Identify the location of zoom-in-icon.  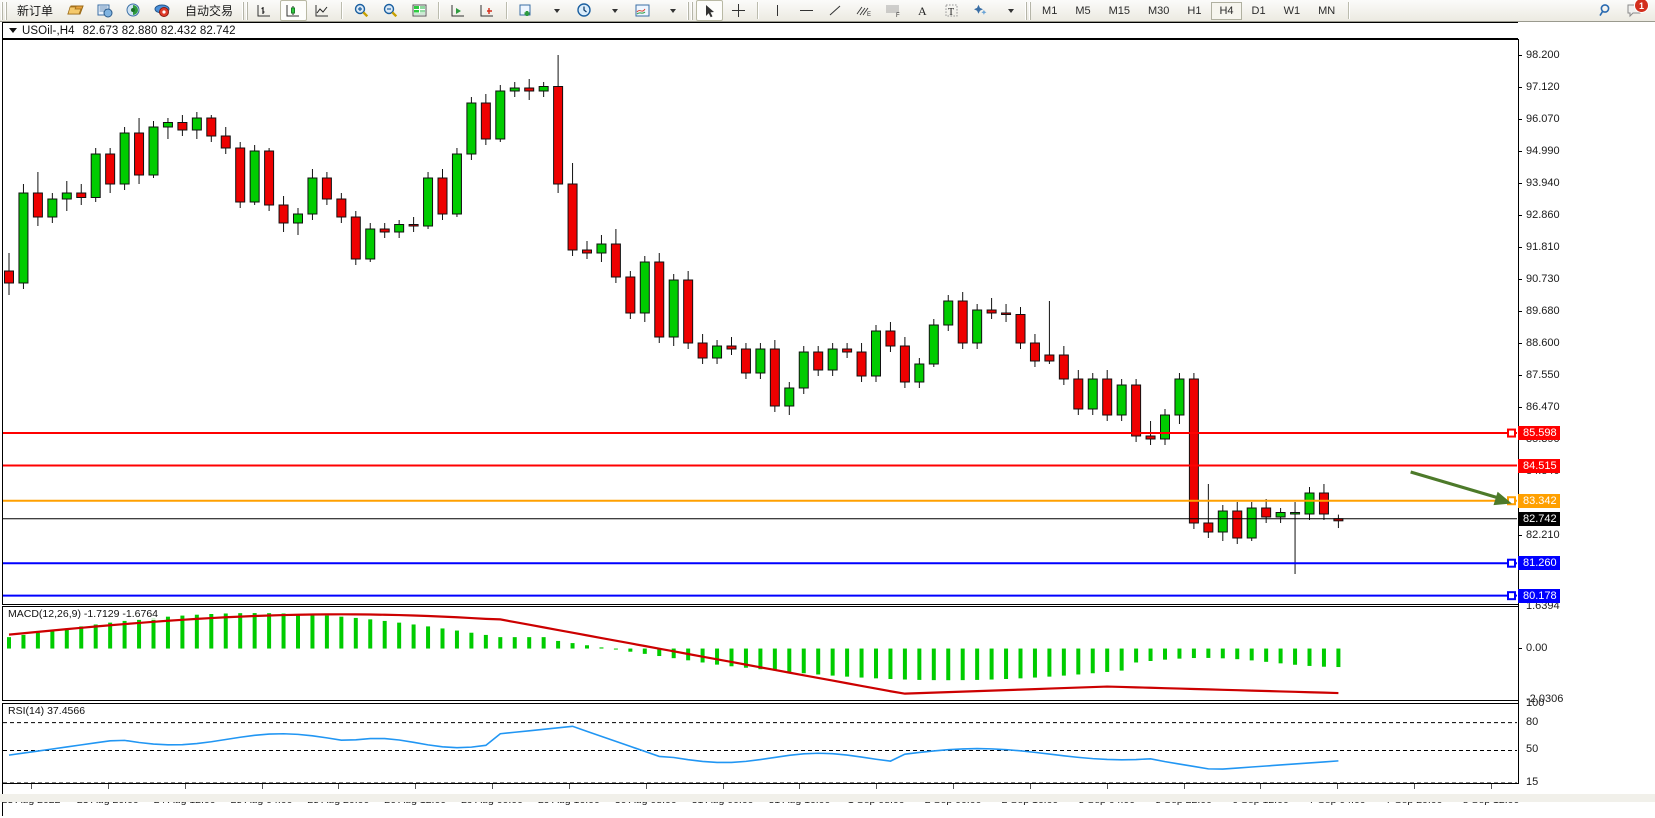
(361, 10).